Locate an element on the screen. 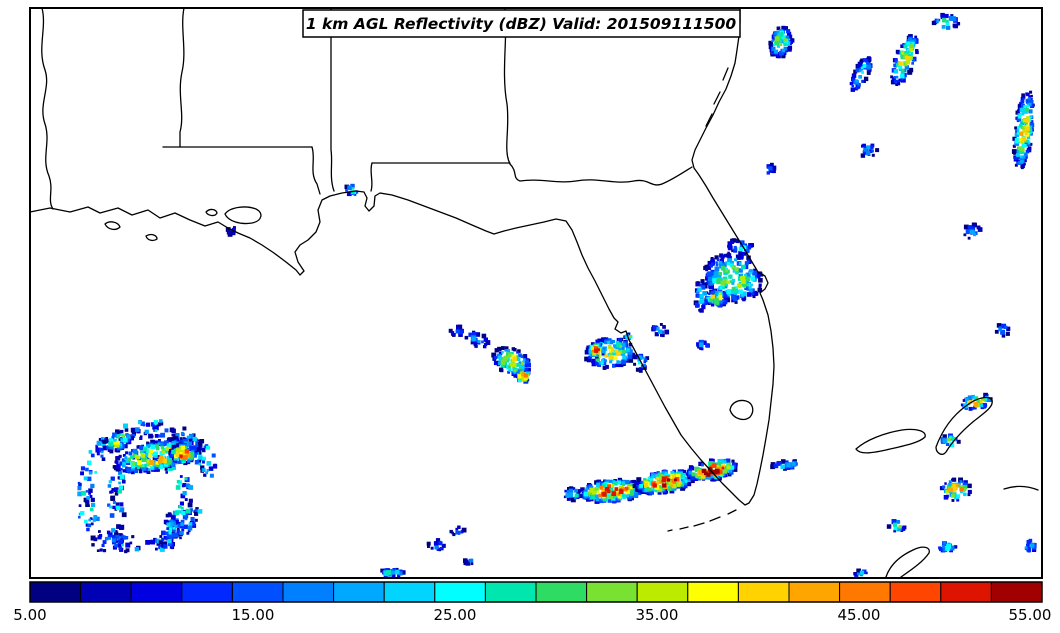 The width and height of the screenshot is (1060, 633). echo-cluster-canaveral-main is located at coordinates (733, 277).